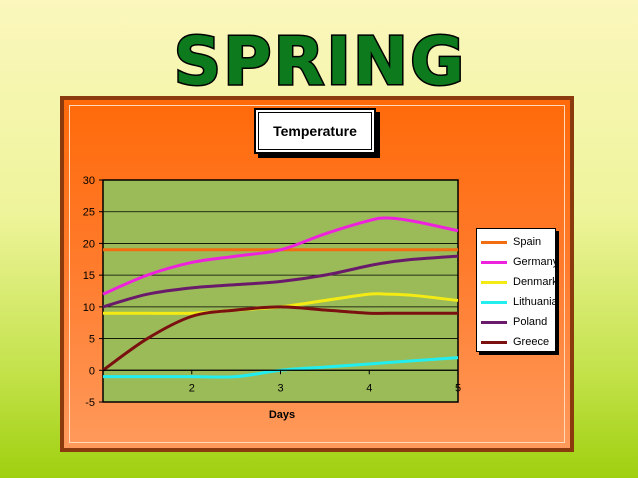  I want to click on legend-item: Spain, so click(518, 242).